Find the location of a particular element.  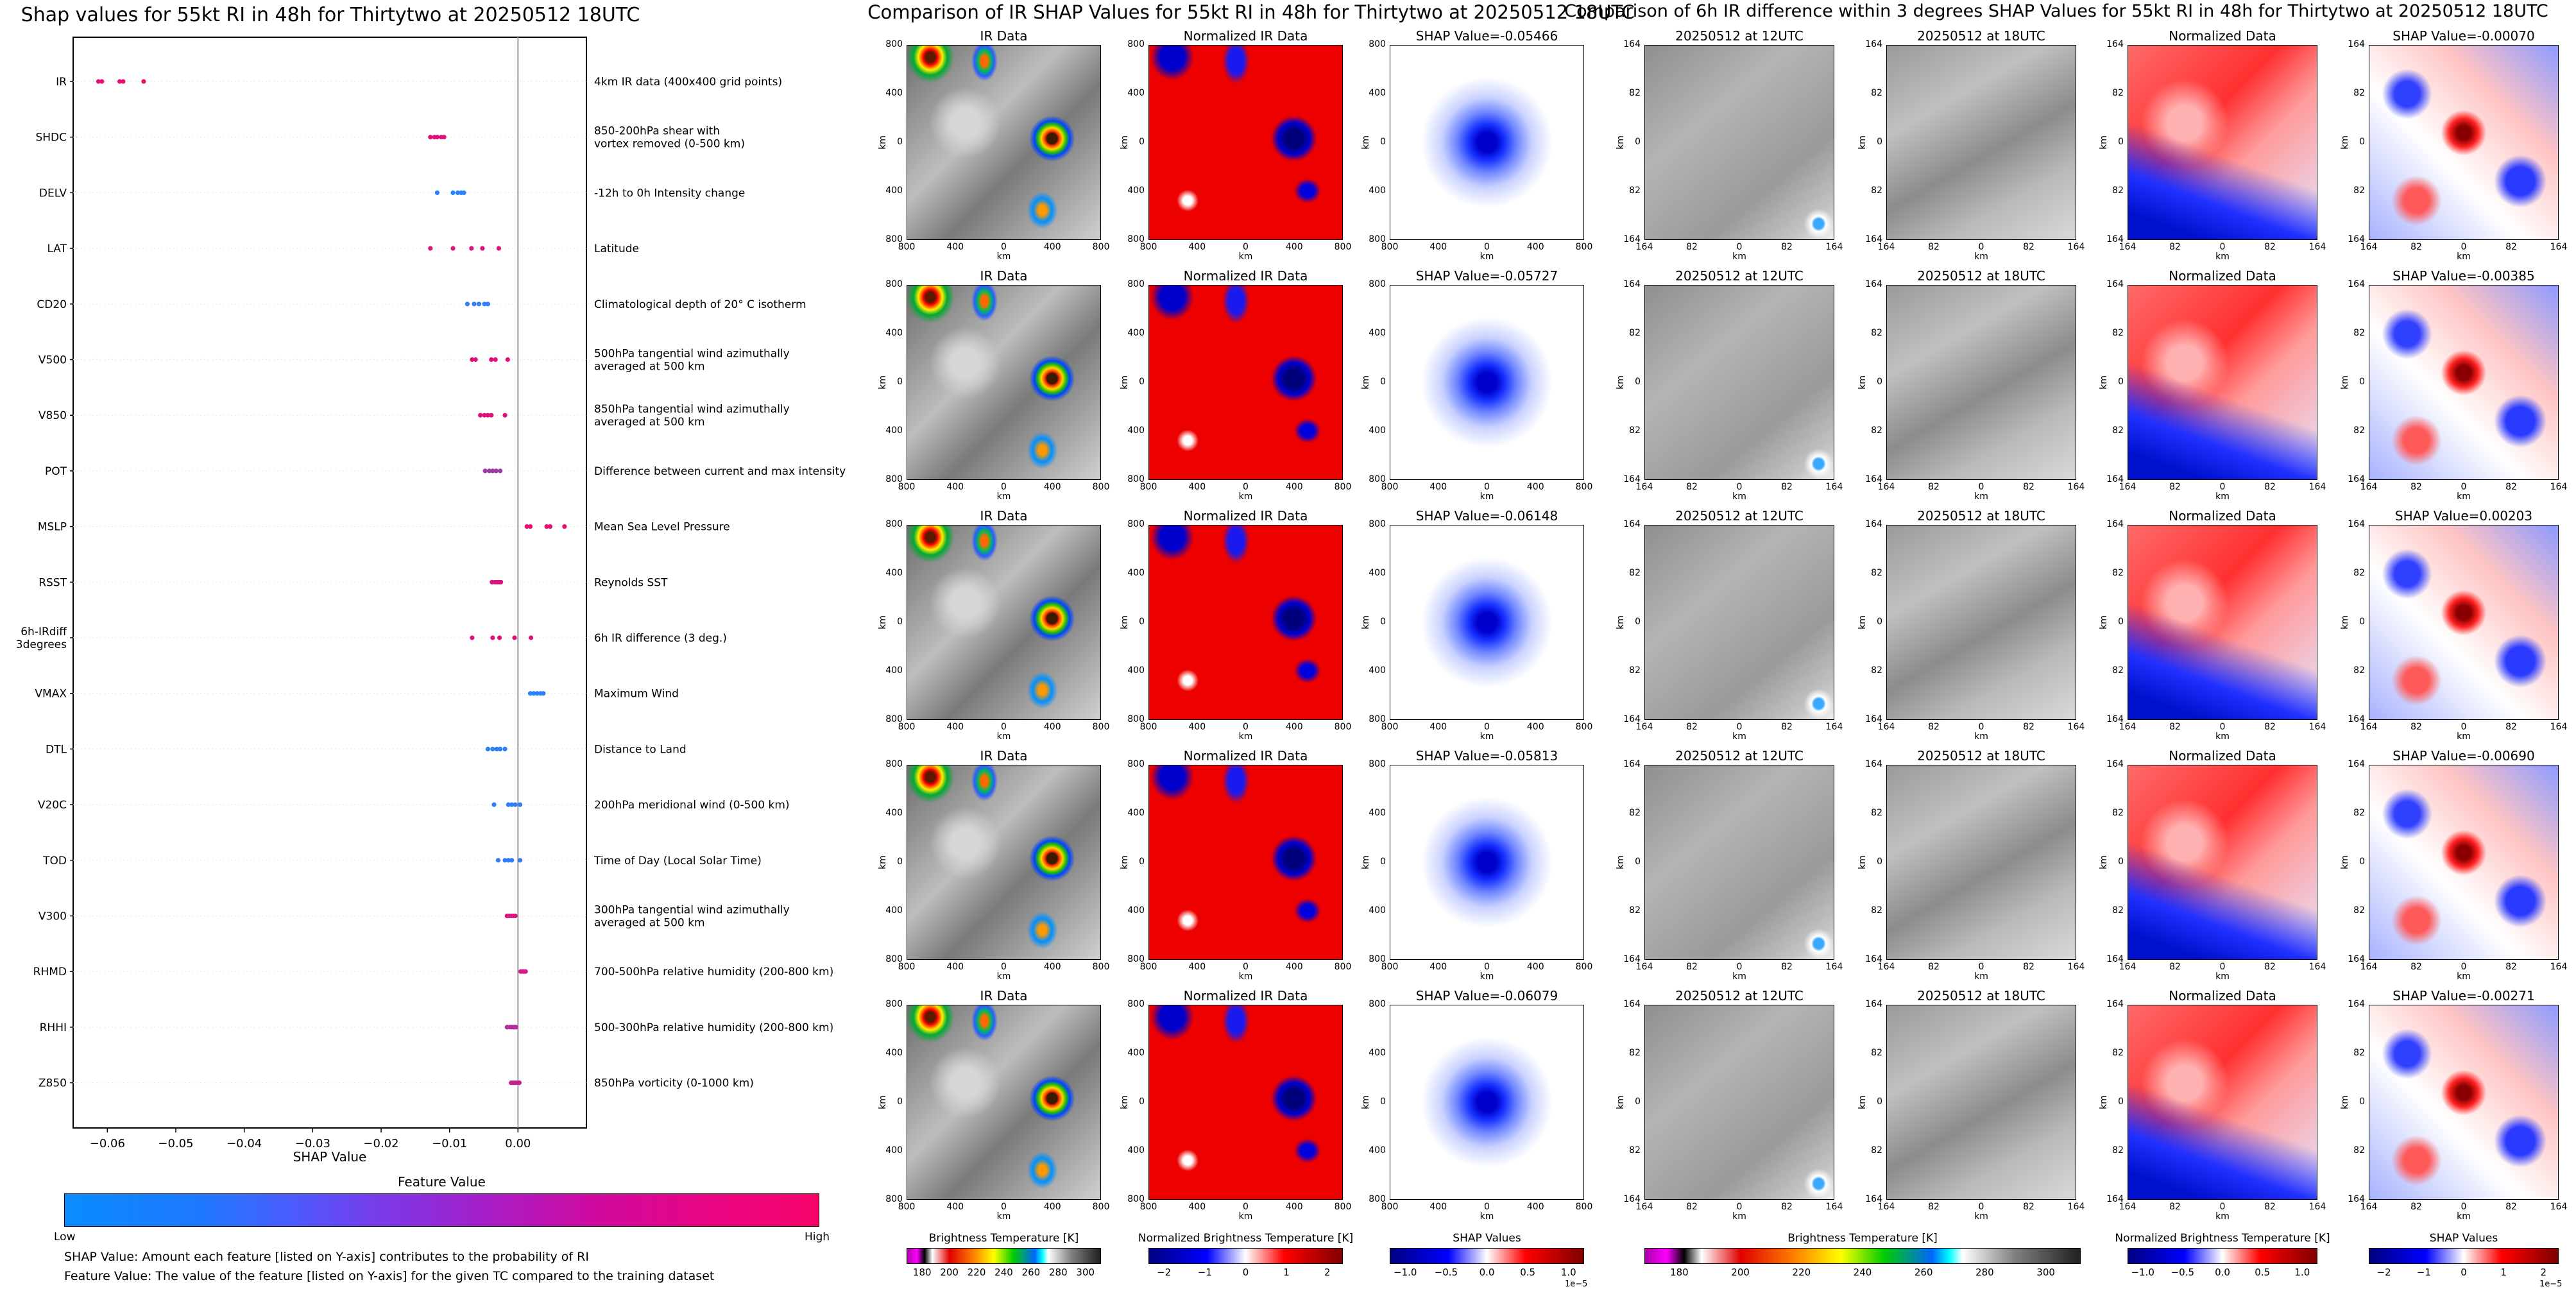

ir-image is located at coordinates (1004, 142).